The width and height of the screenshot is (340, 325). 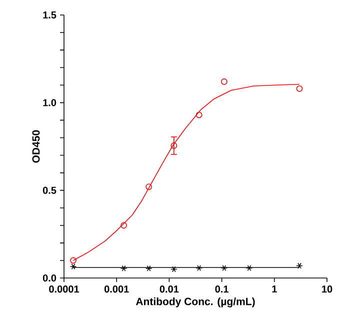 I want to click on y-tick-label: 1.5, so click(x=49, y=15).